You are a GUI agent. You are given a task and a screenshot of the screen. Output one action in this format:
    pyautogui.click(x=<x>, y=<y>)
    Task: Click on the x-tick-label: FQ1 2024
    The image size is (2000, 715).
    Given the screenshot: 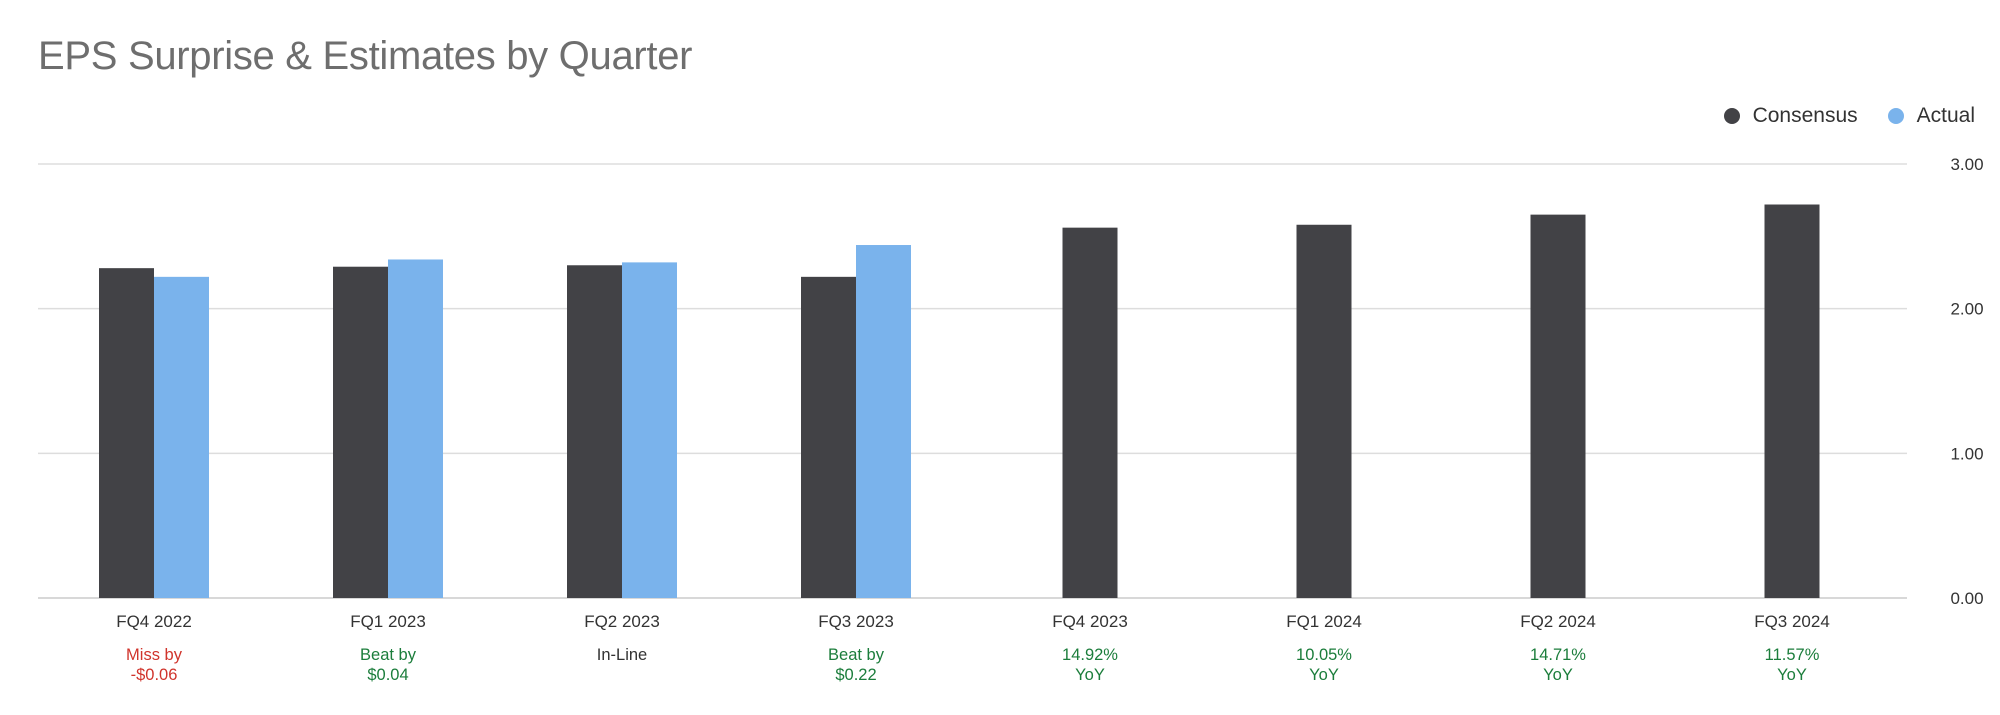 What is the action you would take?
    pyautogui.click(x=1324, y=621)
    